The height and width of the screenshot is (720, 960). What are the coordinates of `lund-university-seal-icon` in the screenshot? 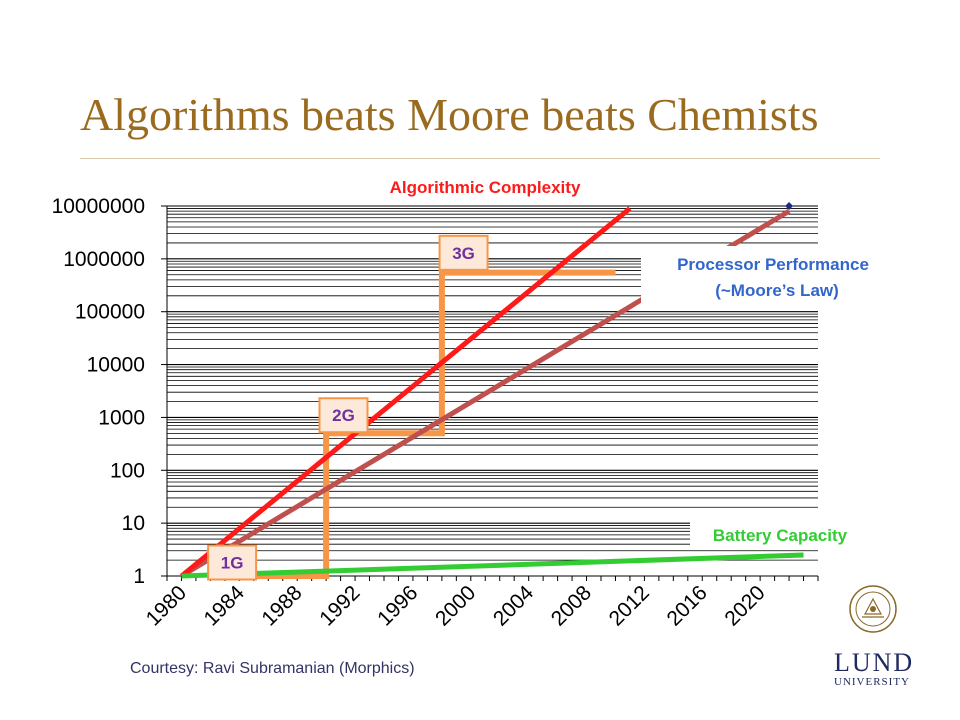 It's located at (873, 609).